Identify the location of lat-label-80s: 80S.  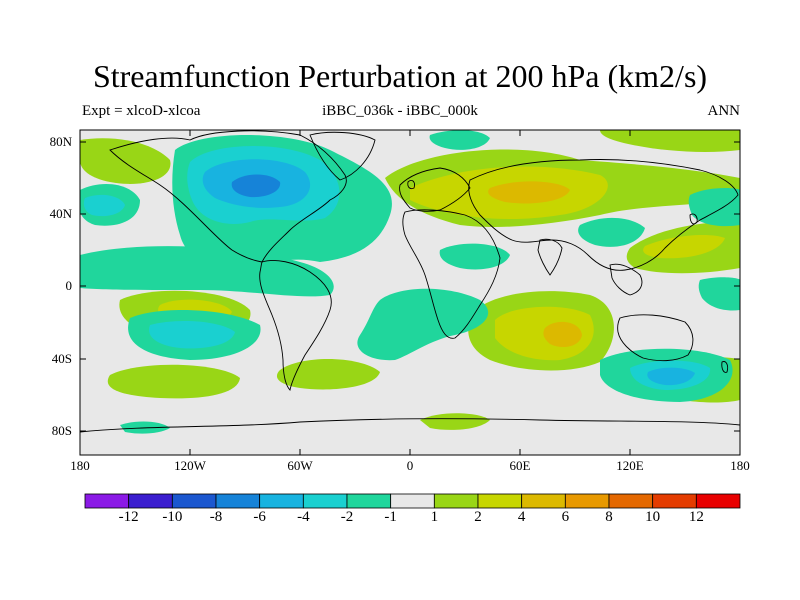
(61, 430).